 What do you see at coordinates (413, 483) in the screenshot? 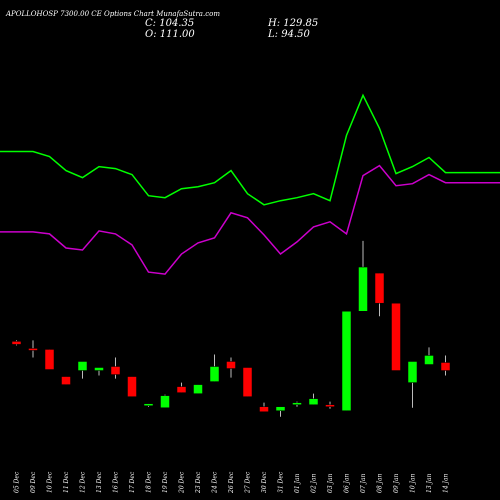
I see `x-tick-label: 10 Jan` at bounding box center [413, 483].